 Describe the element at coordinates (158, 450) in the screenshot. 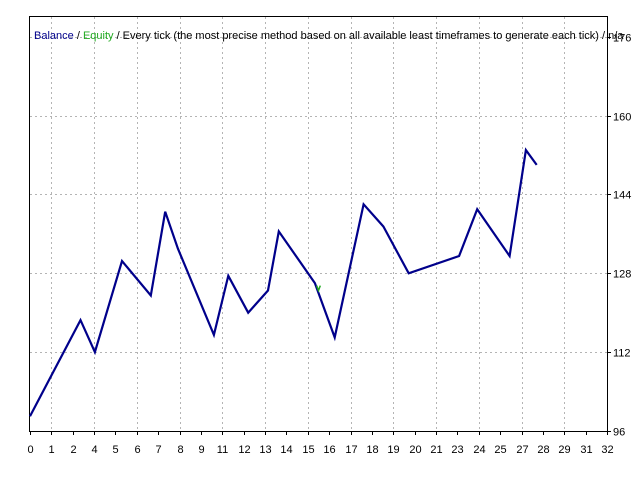

I see `x-tick-label: 7` at that location.